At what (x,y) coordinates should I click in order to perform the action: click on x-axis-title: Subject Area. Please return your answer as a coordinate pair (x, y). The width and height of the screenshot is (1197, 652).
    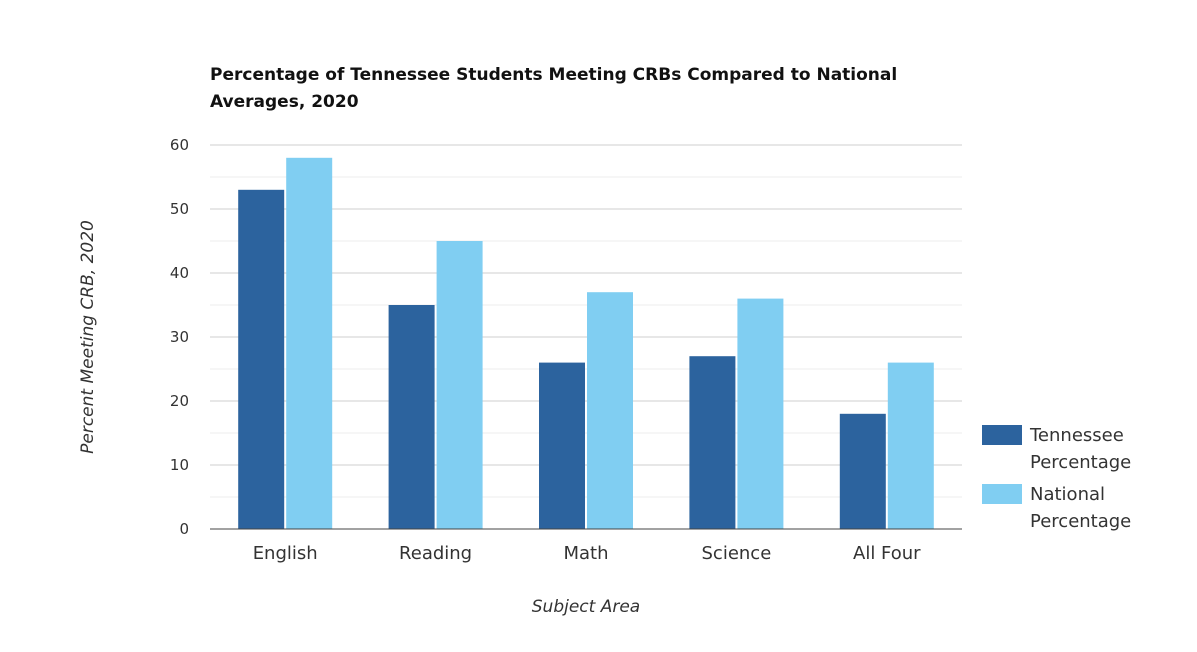
    Looking at the image, I should click on (586, 607).